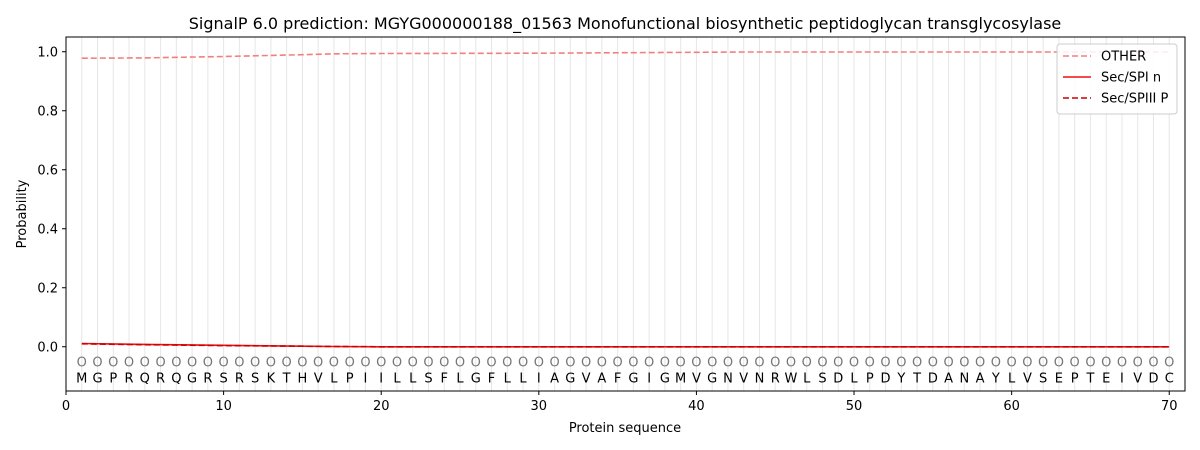  Describe the element at coordinates (1169, 379) in the screenshot. I see `residue-label: C` at that location.